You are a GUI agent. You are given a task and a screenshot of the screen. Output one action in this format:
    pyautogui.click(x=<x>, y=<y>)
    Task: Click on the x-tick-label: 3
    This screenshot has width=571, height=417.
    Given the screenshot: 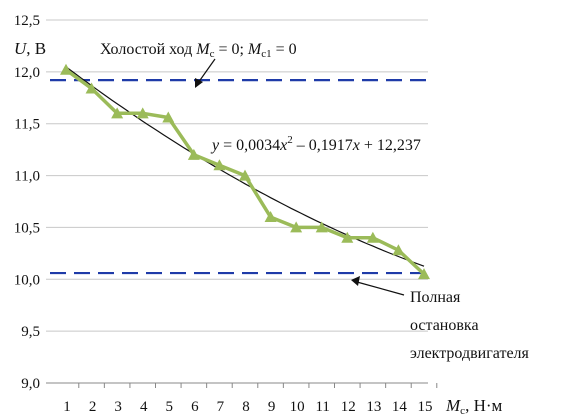 What is the action you would take?
    pyautogui.click(x=118, y=407)
    